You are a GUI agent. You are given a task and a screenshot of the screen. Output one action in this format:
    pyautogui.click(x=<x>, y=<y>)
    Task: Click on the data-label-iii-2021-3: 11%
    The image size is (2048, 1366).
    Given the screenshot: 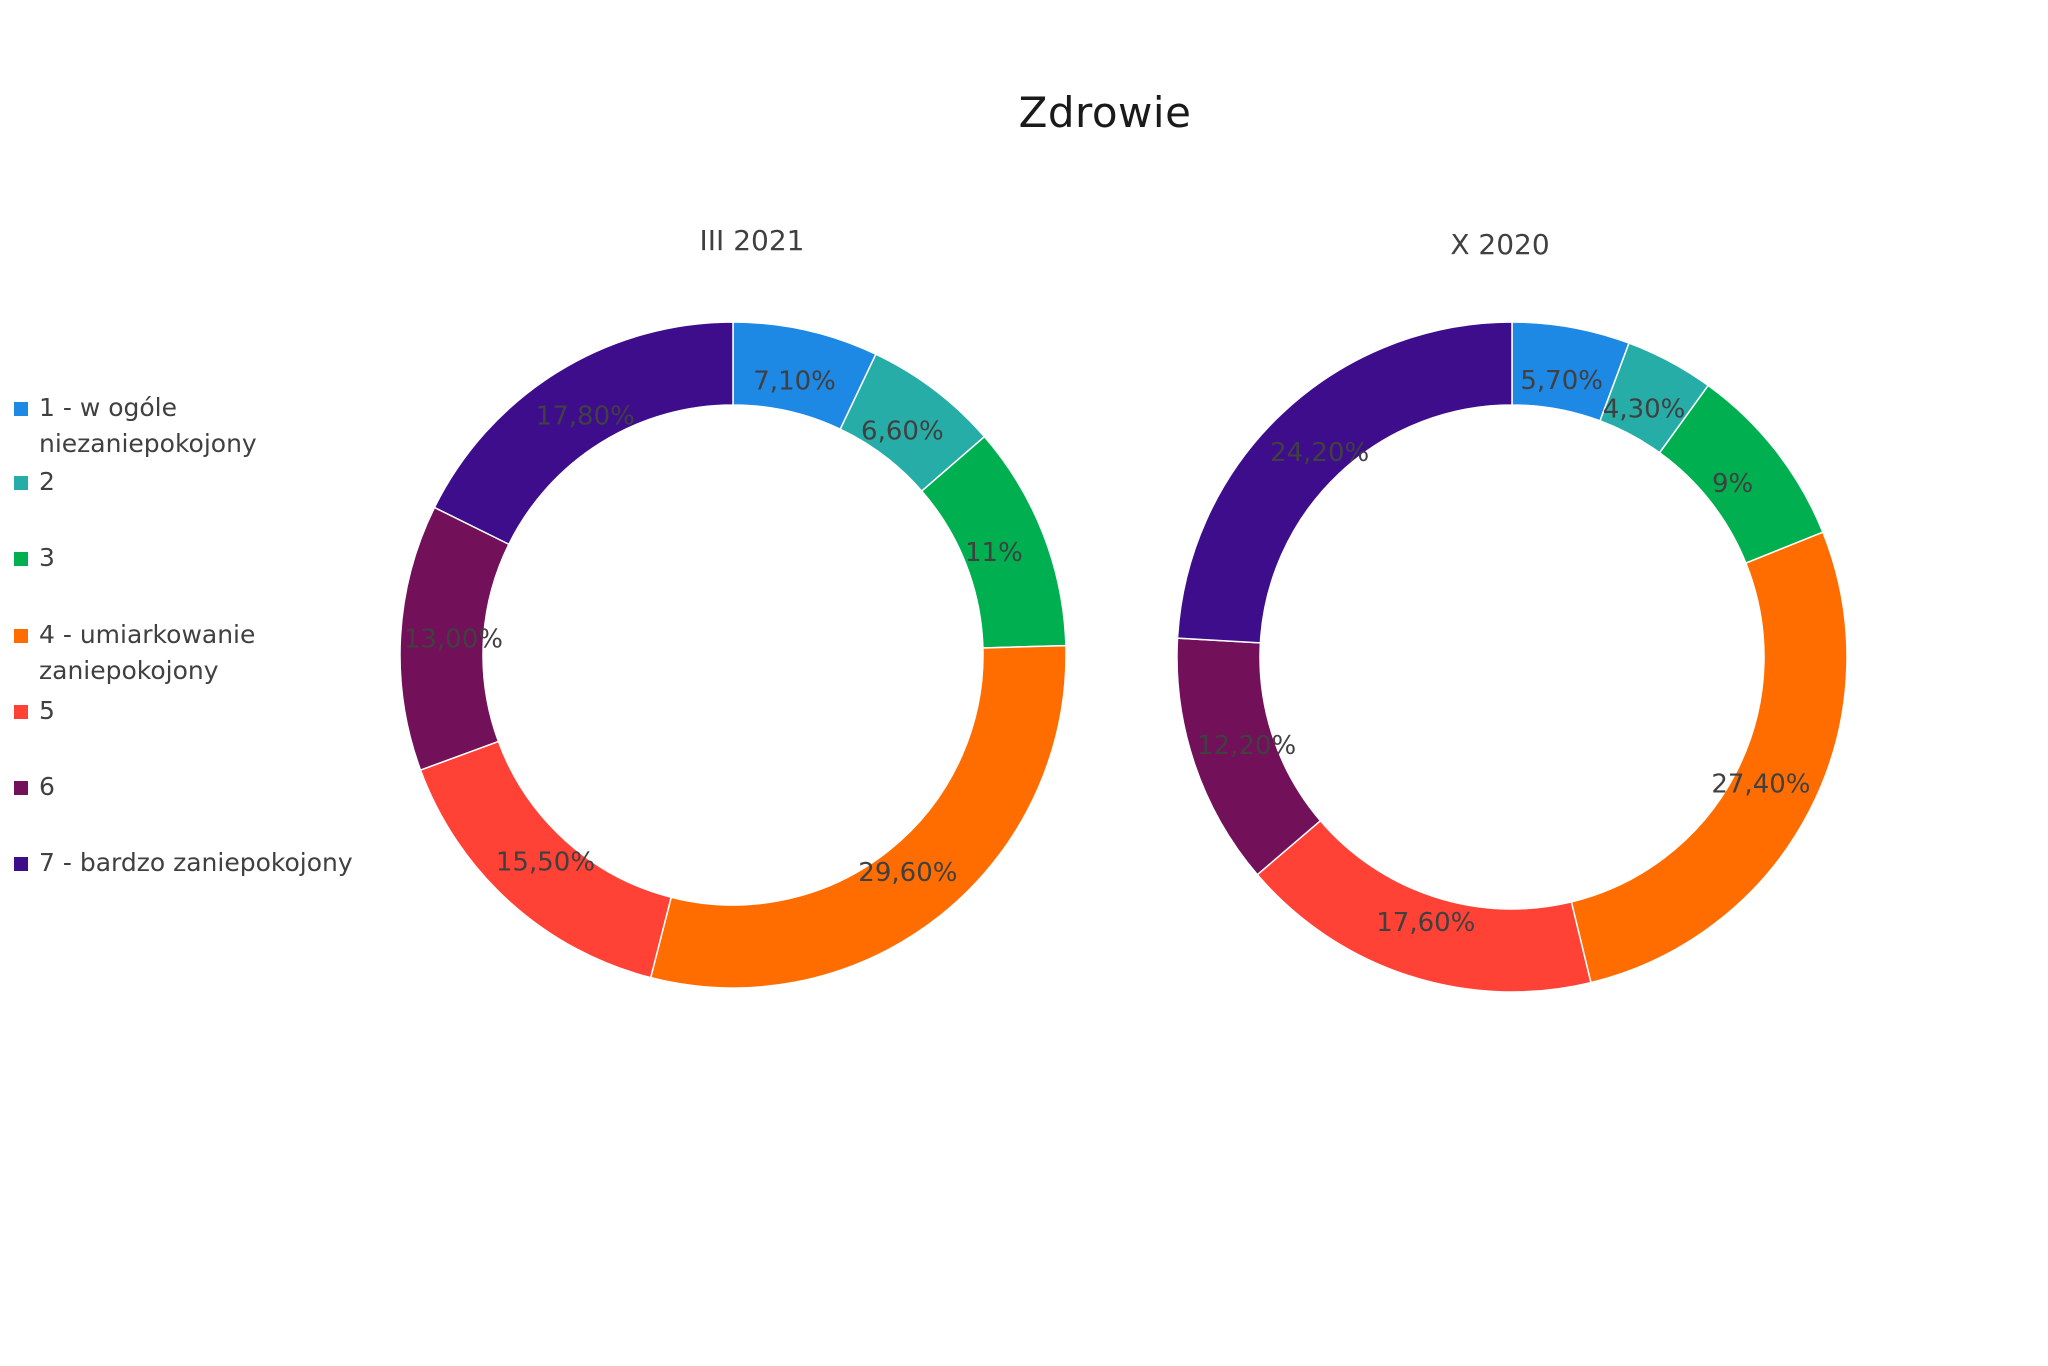 What is the action you would take?
    pyautogui.click(x=994, y=553)
    